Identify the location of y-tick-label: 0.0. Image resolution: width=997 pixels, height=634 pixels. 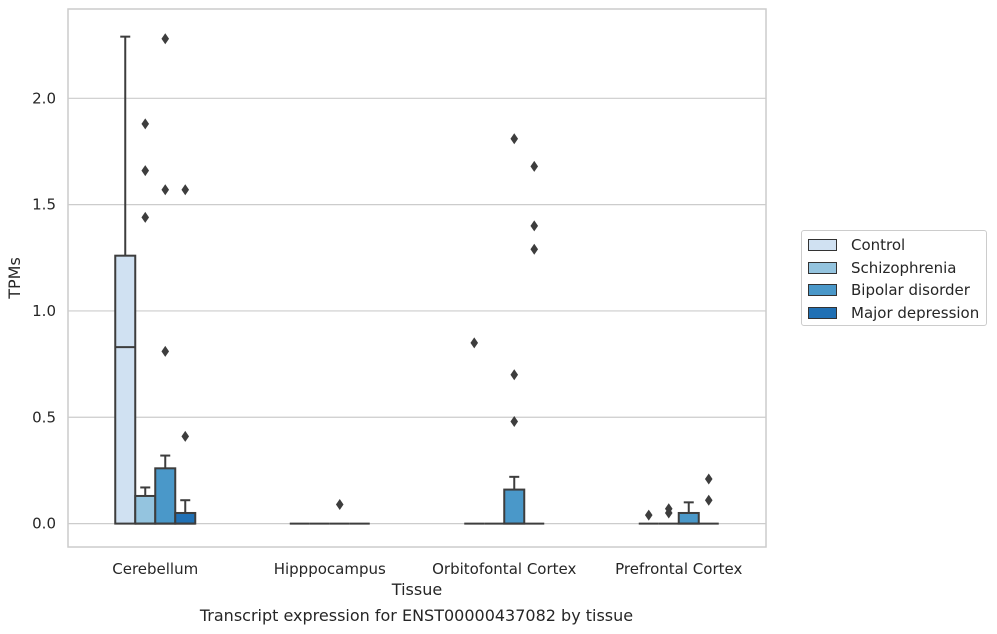
(44, 524).